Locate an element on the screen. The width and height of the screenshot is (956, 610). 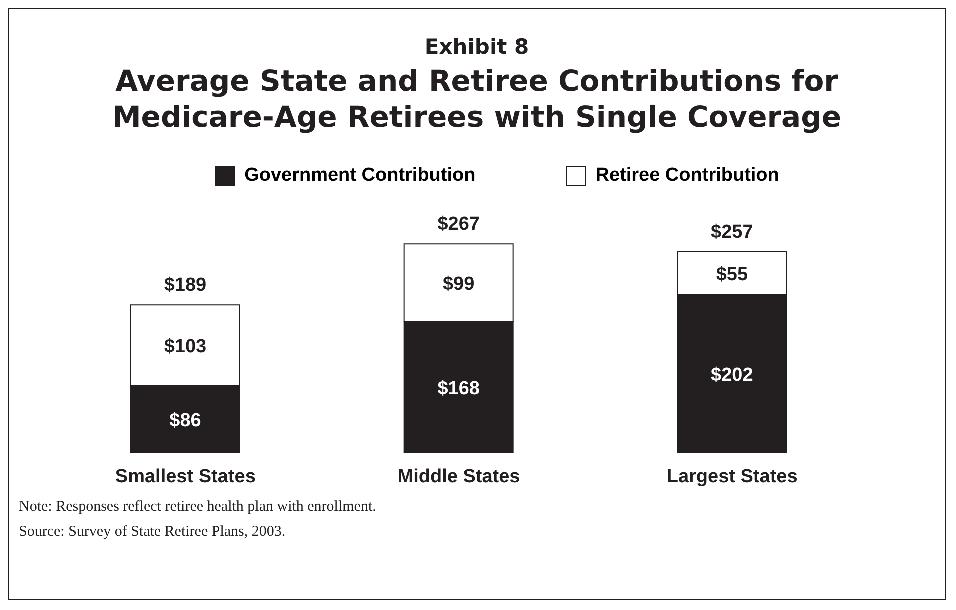
x-tick-label: Smallest States is located at coordinates (185, 477).